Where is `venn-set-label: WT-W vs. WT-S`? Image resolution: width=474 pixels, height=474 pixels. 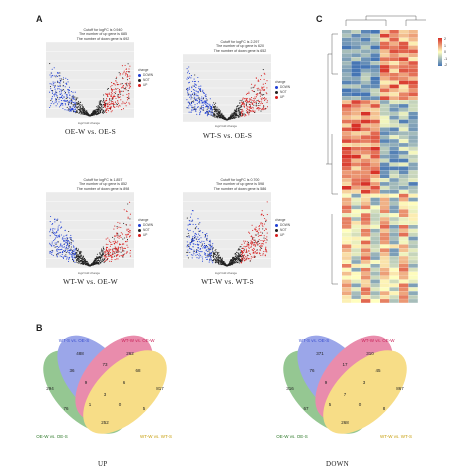 venn-set-label: WT-W vs. WT-S is located at coordinates (396, 436).